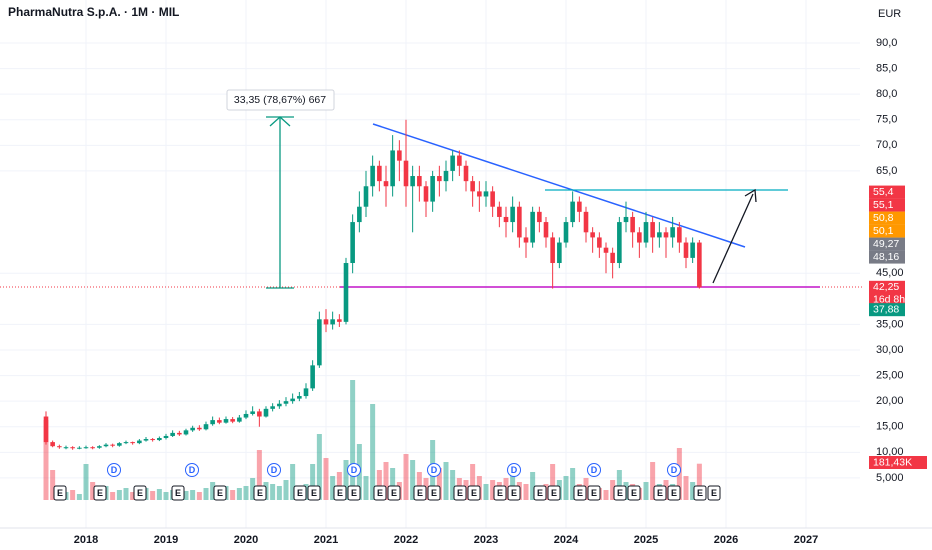  What do you see at coordinates (246, 540) in the screenshot?
I see `x-tick-label: 2020` at bounding box center [246, 540].